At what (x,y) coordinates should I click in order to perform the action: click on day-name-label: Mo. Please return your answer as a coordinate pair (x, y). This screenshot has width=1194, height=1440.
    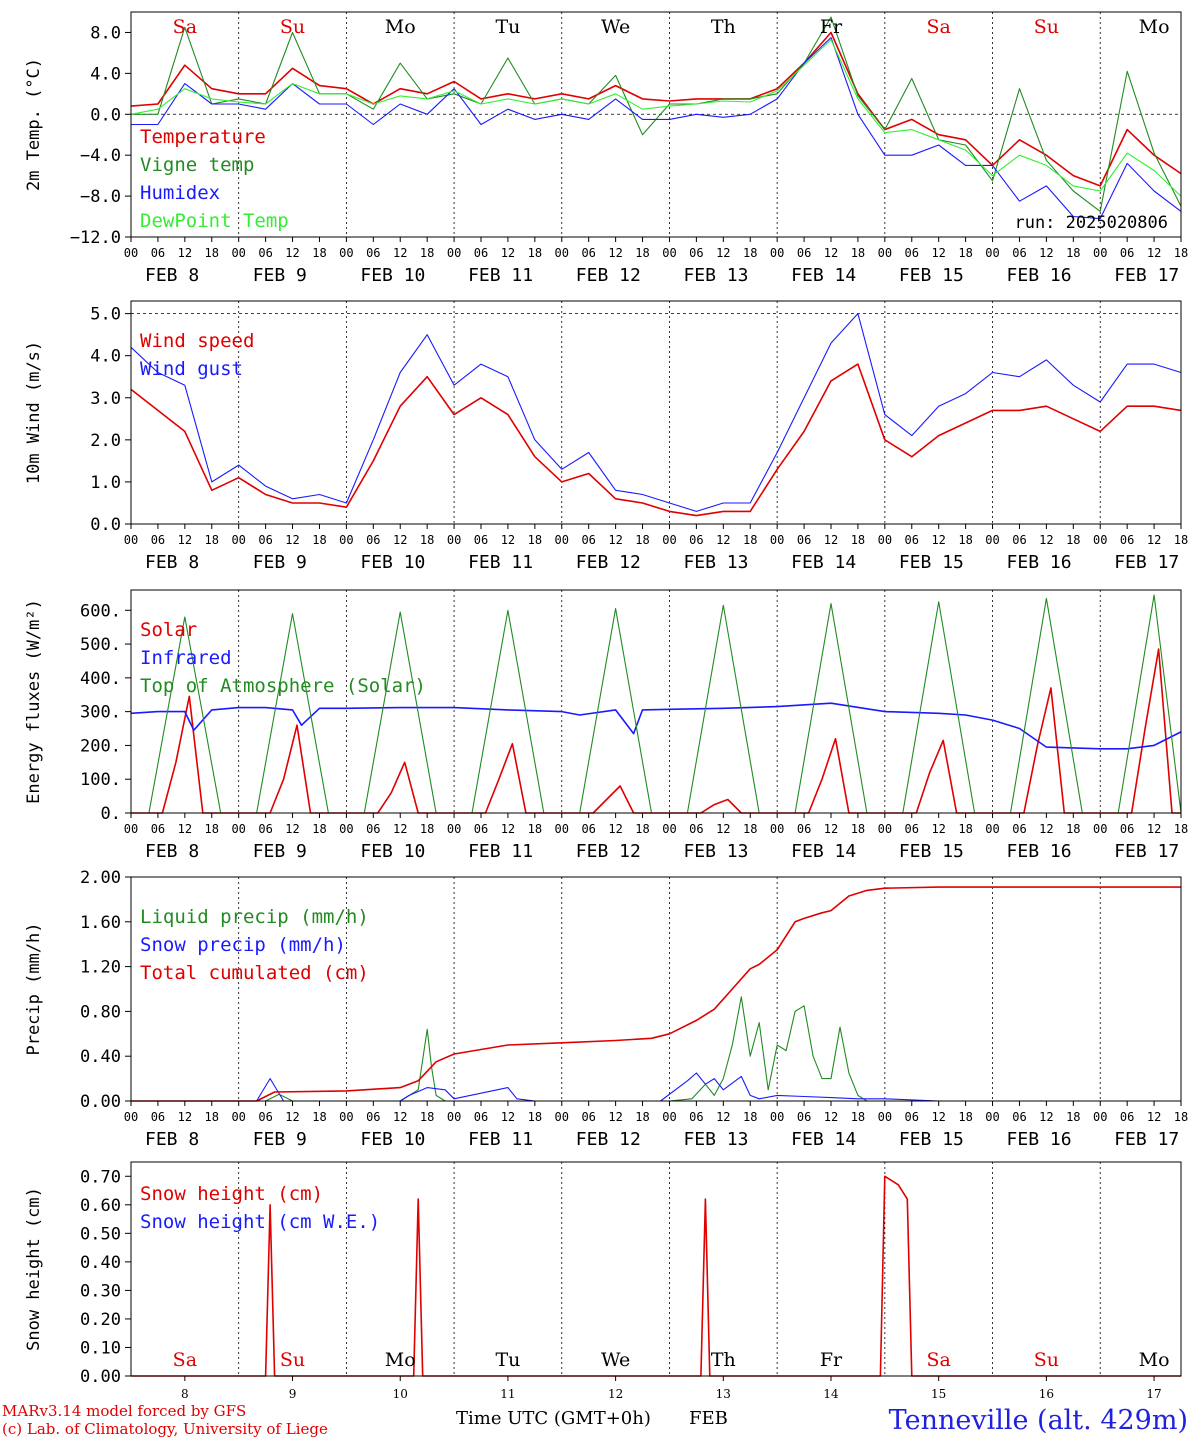
    Looking at the image, I should click on (1154, 27).